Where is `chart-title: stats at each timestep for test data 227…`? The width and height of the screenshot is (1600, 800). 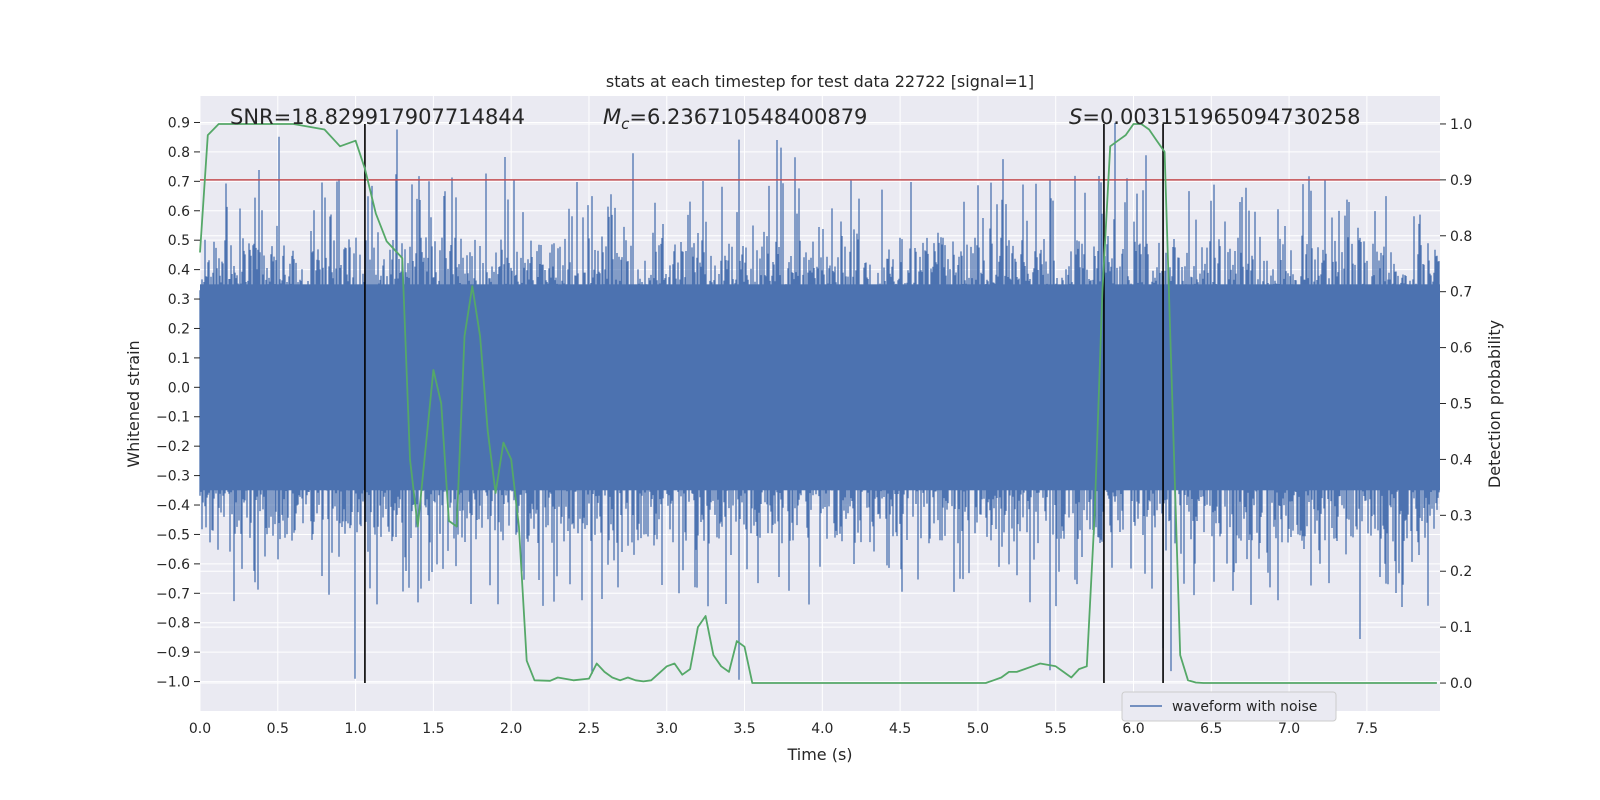
chart-title: stats at each timestep for test data 227… is located at coordinates (820, 81).